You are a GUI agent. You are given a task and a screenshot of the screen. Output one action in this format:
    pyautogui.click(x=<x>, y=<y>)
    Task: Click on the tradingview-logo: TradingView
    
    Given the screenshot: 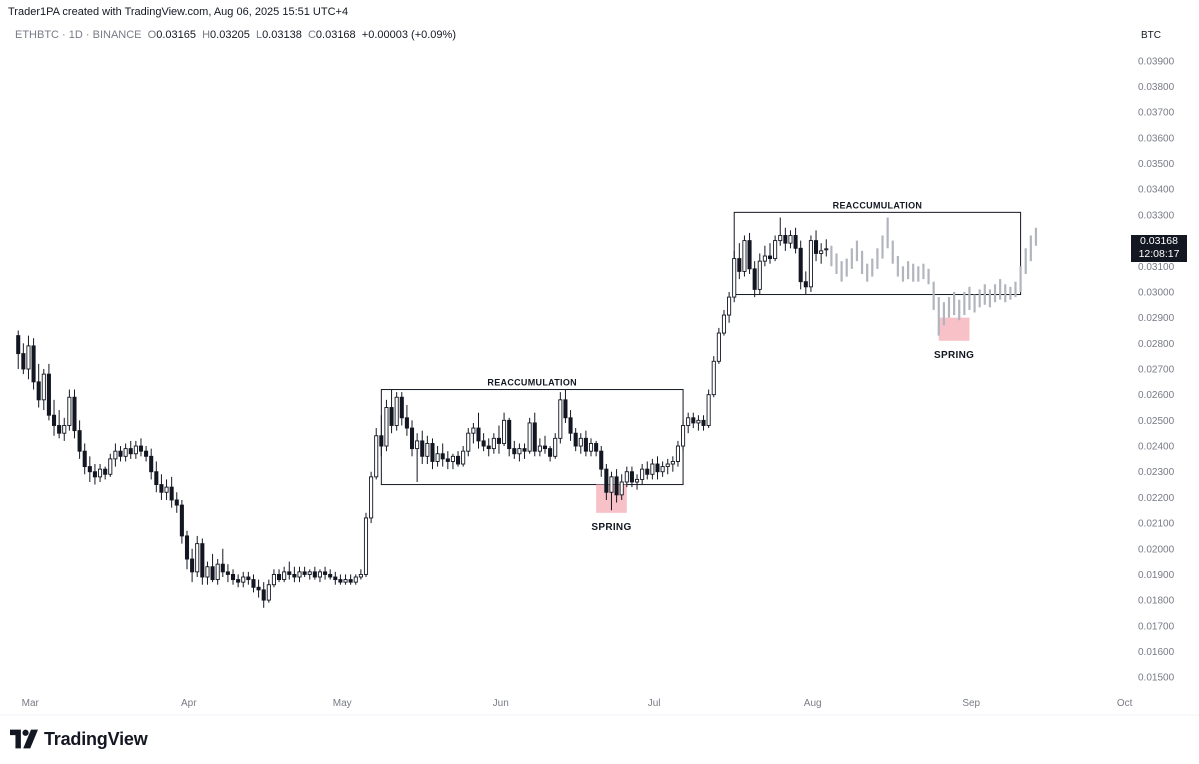 What is the action you would take?
    pyautogui.click(x=79, y=739)
    